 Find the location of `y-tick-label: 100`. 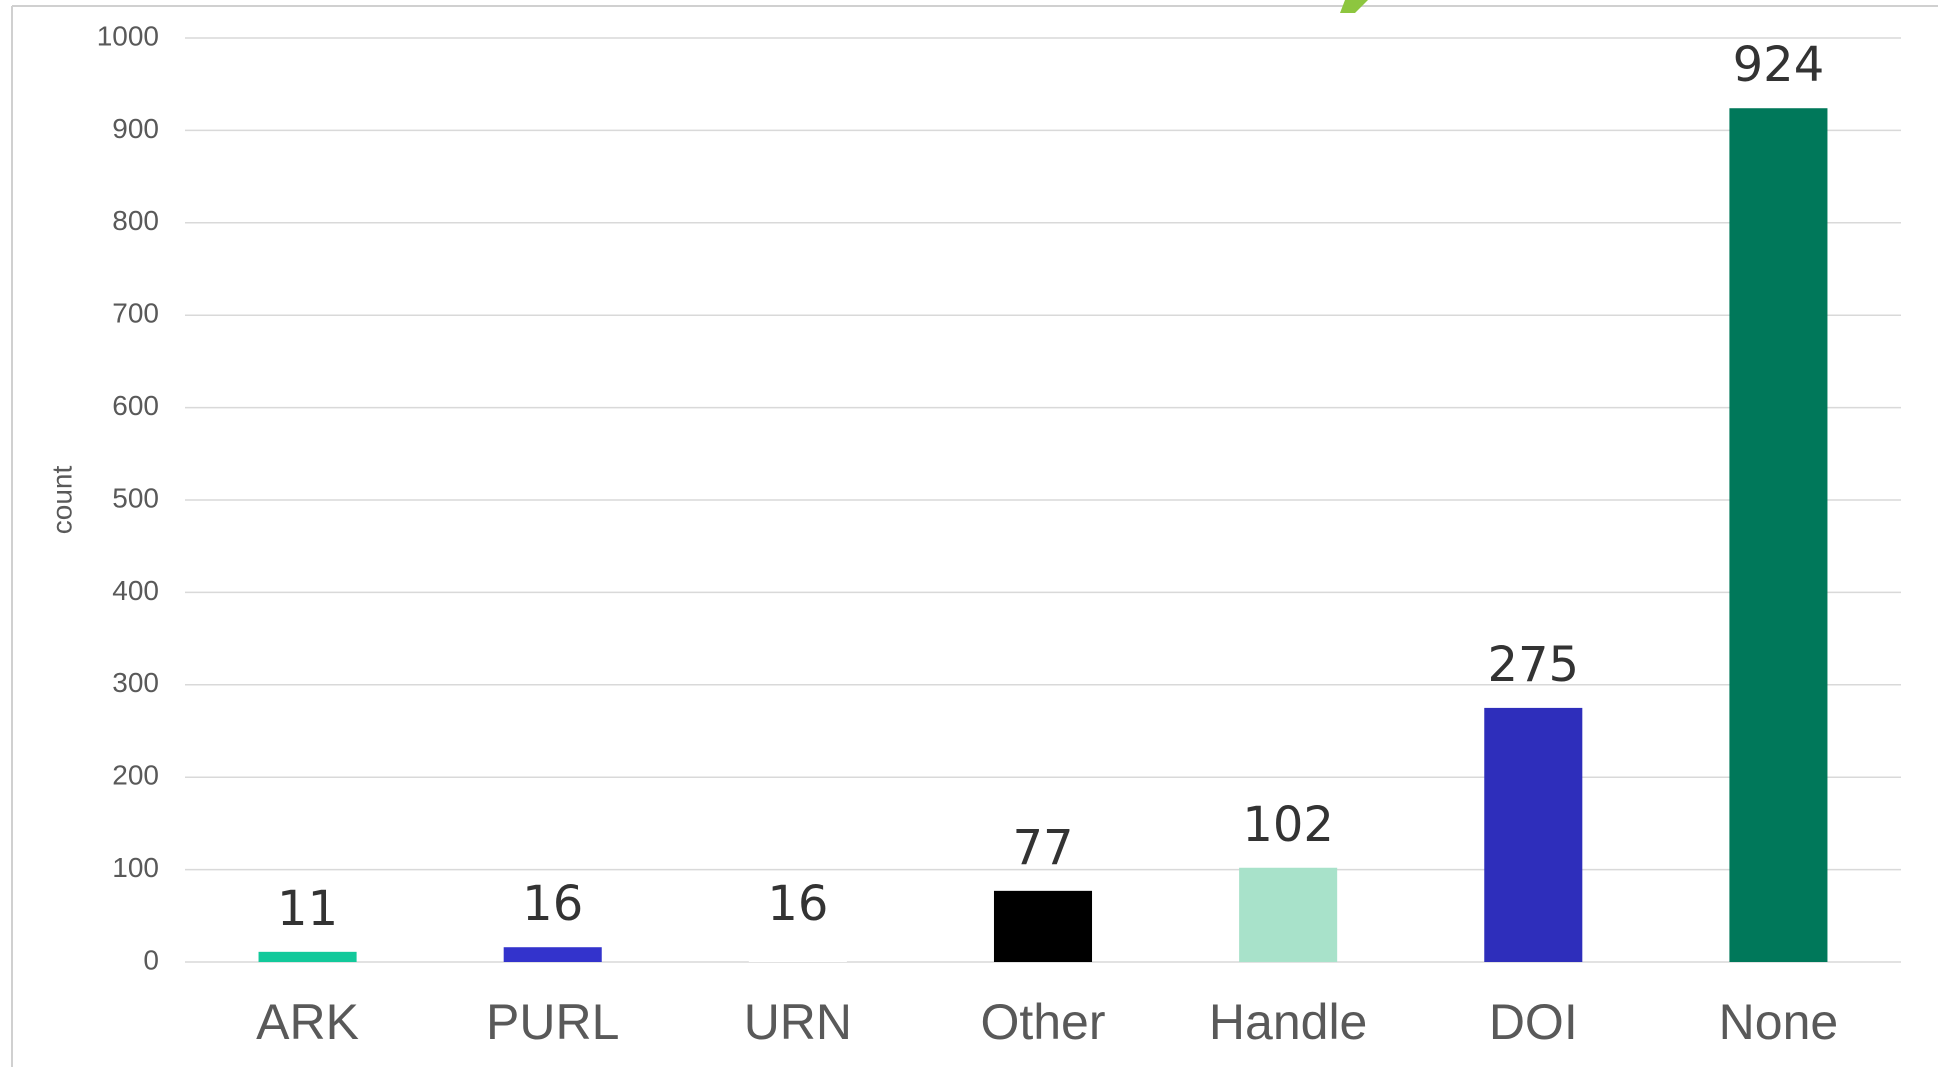

y-tick-label: 100 is located at coordinates (135, 867).